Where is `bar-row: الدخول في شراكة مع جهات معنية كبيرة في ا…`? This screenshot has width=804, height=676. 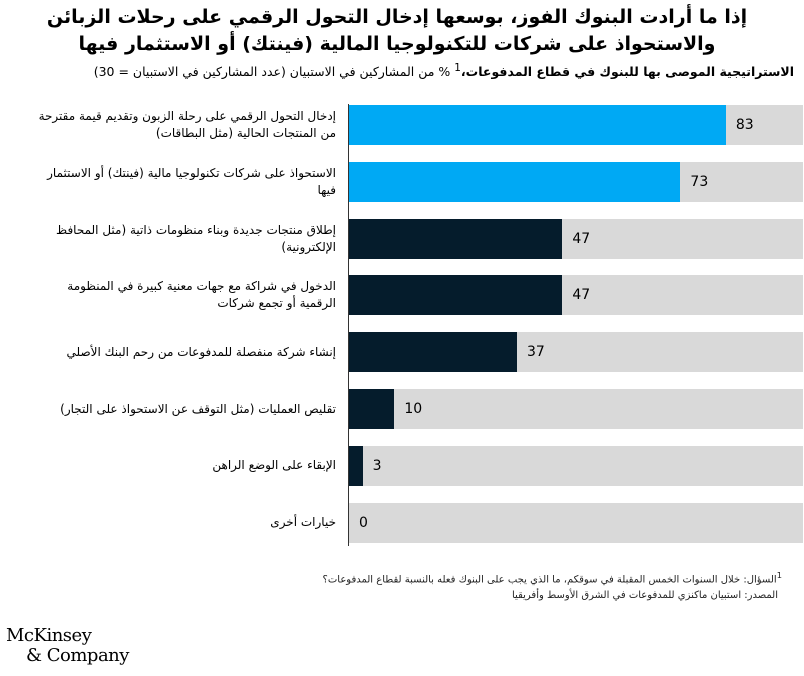 bar-row: الدخول في شراكة مع جهات معنية كبيرة في ا… is located at coordinates (402, 295).